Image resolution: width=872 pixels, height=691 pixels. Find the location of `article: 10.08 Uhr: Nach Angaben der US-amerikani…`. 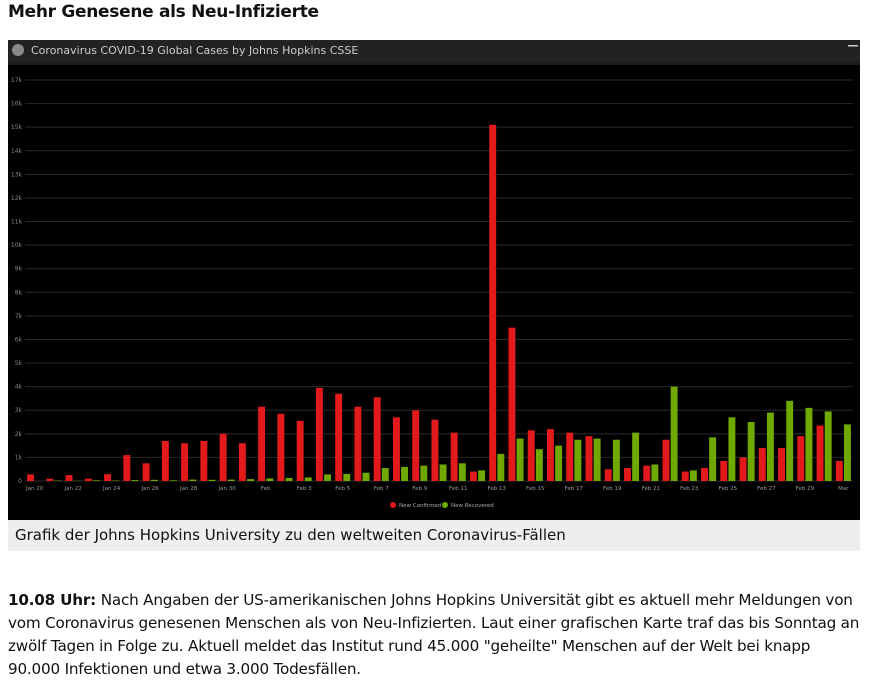

article: 10.08 Uhr: Nach Angaben der US-amerikani… is located at coordinates (436, 635).